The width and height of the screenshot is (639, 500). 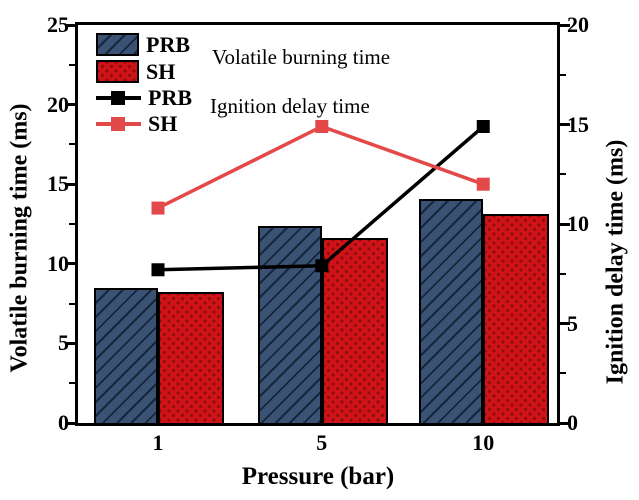 I want to click on legend-row-line-sh: SH, so click(x=136, y=123).